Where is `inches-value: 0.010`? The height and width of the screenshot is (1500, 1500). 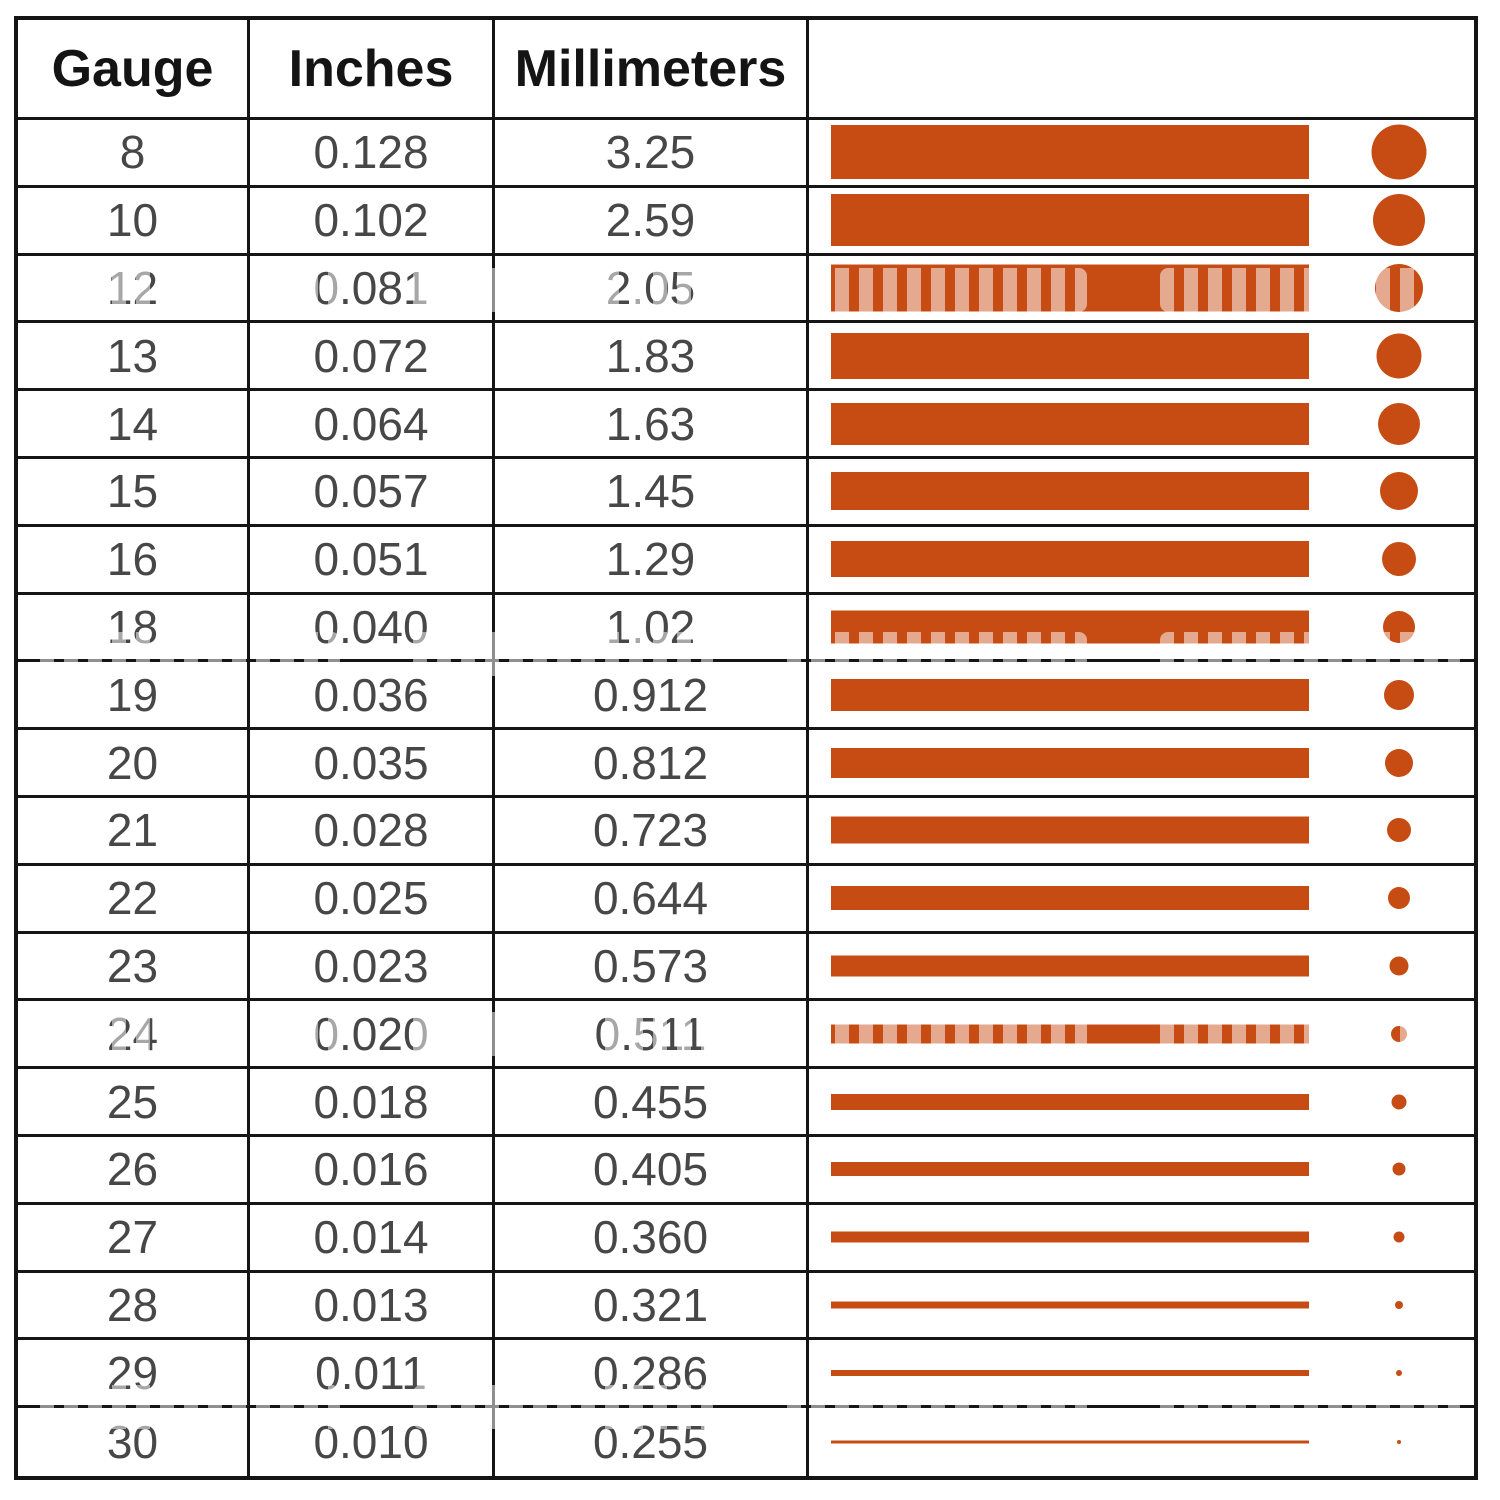
inches-value: 0.010 is located at coordinates (372, 1442).